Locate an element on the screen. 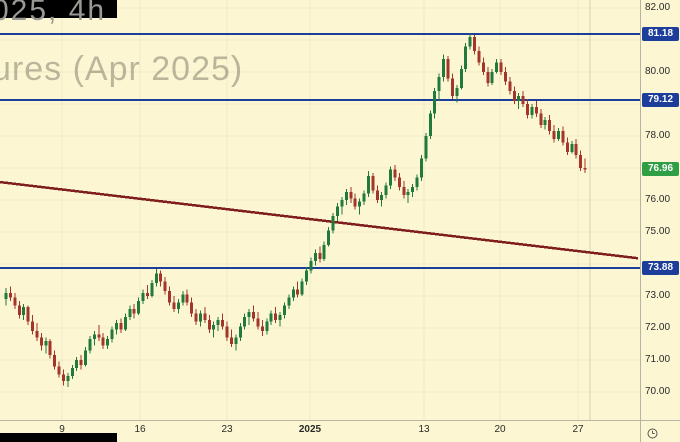 This screenshot has width=680, height=442. level-price-badge: 79.12 is located at coordinates (660, 100).